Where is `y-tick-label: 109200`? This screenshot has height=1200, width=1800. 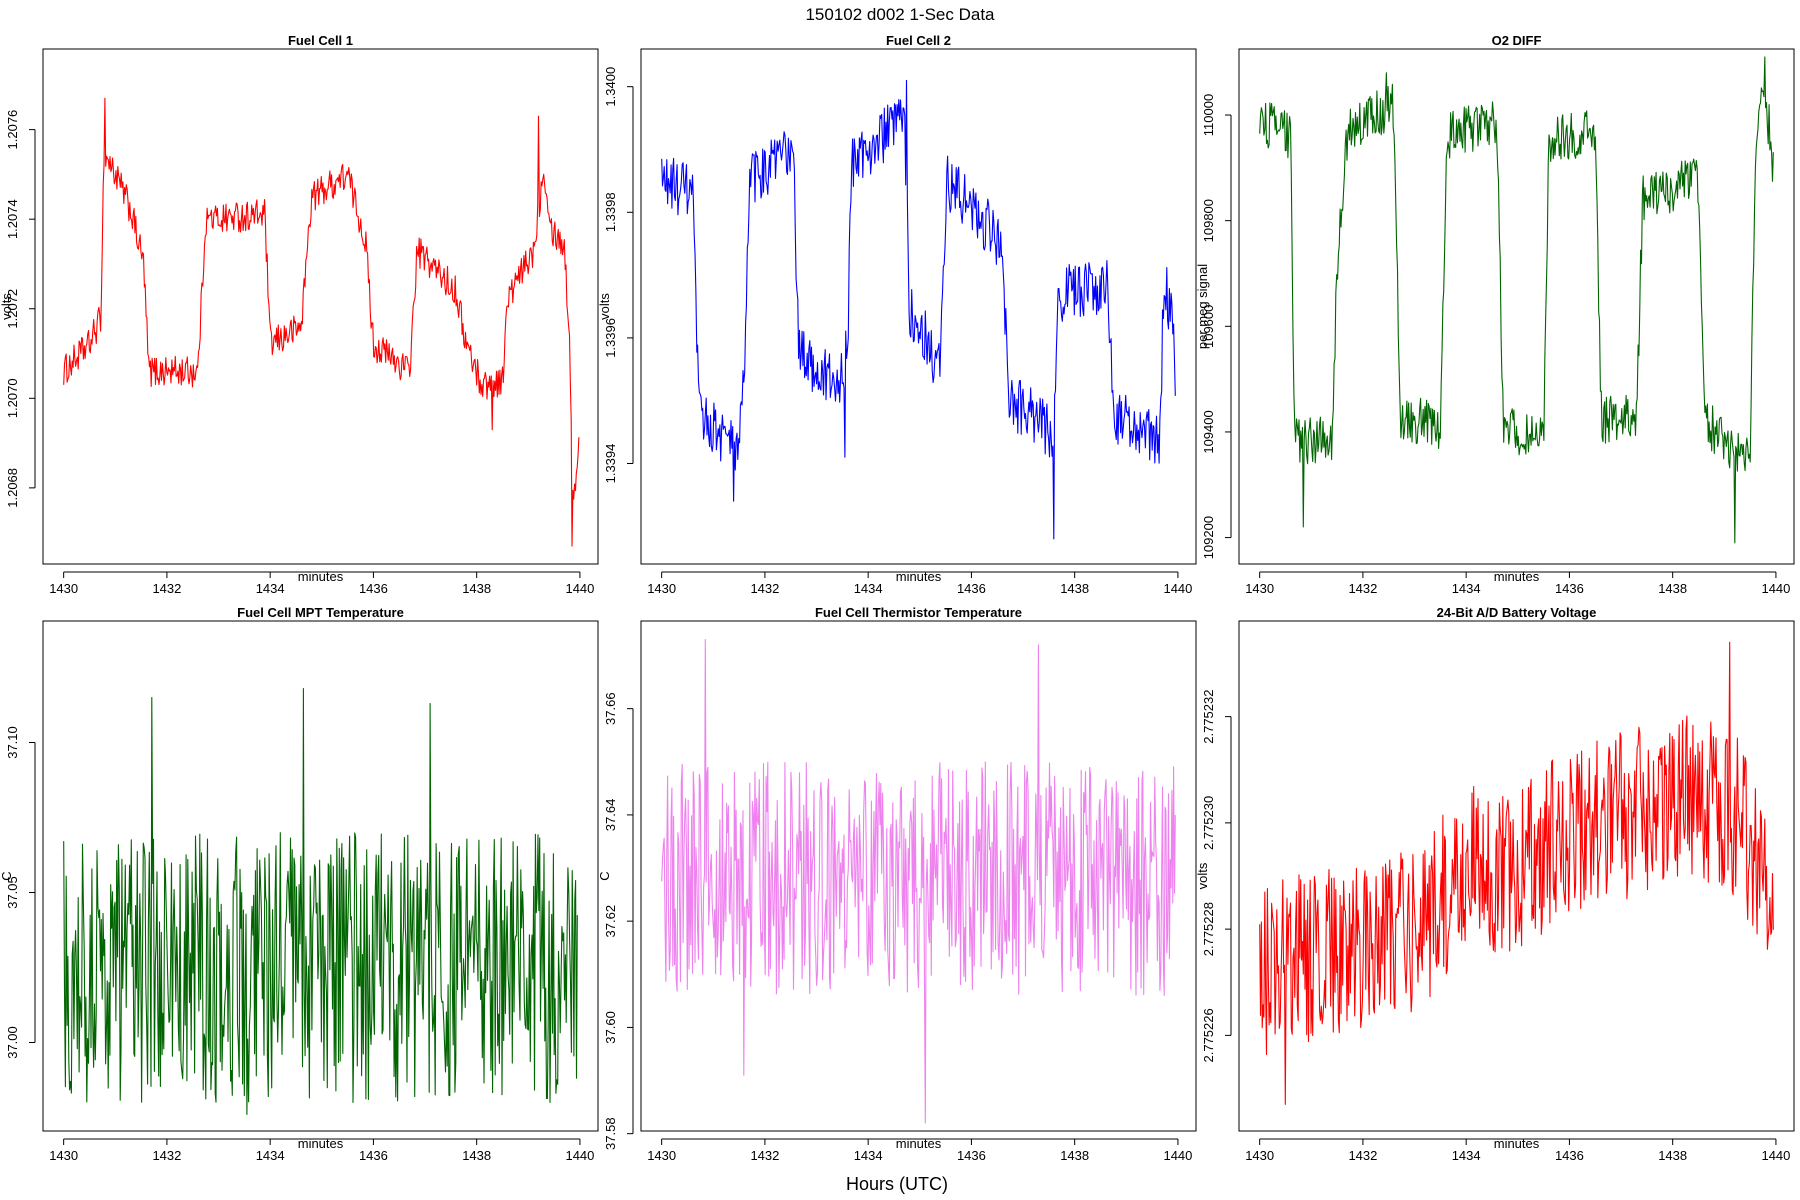 y-tick-label: 109200 is located at coordinates (1208, 537).